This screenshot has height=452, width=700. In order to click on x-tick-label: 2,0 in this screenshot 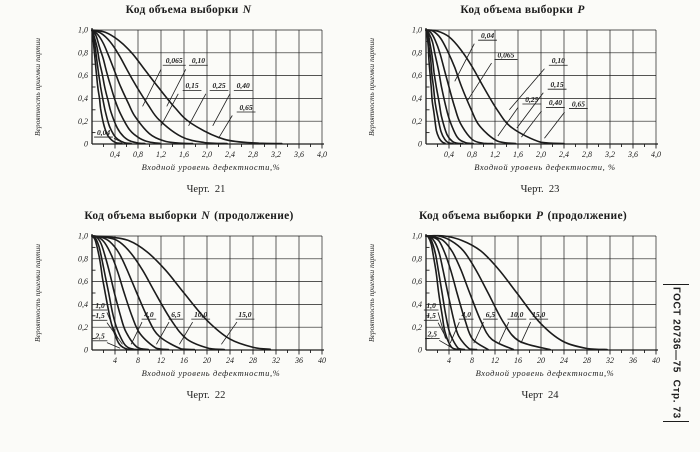, I will do `click(541, 154)`.